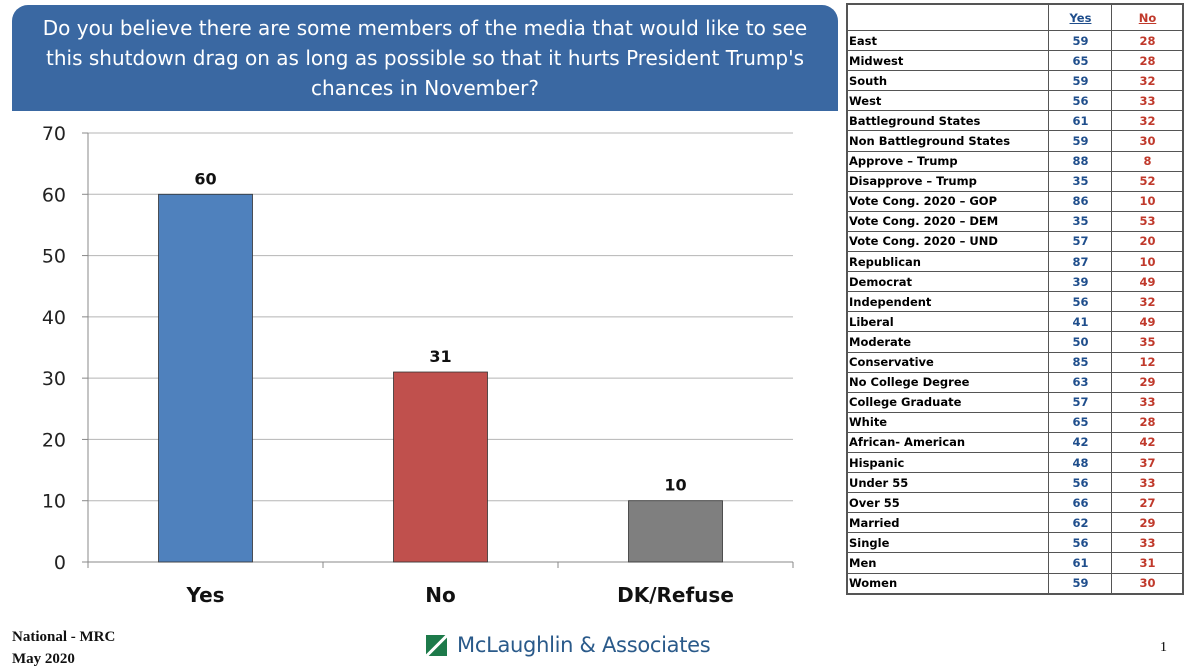 This screenshot has width=1200, height=671. I want to click on table-row: Over 55 66 27, so click(1015, 503).